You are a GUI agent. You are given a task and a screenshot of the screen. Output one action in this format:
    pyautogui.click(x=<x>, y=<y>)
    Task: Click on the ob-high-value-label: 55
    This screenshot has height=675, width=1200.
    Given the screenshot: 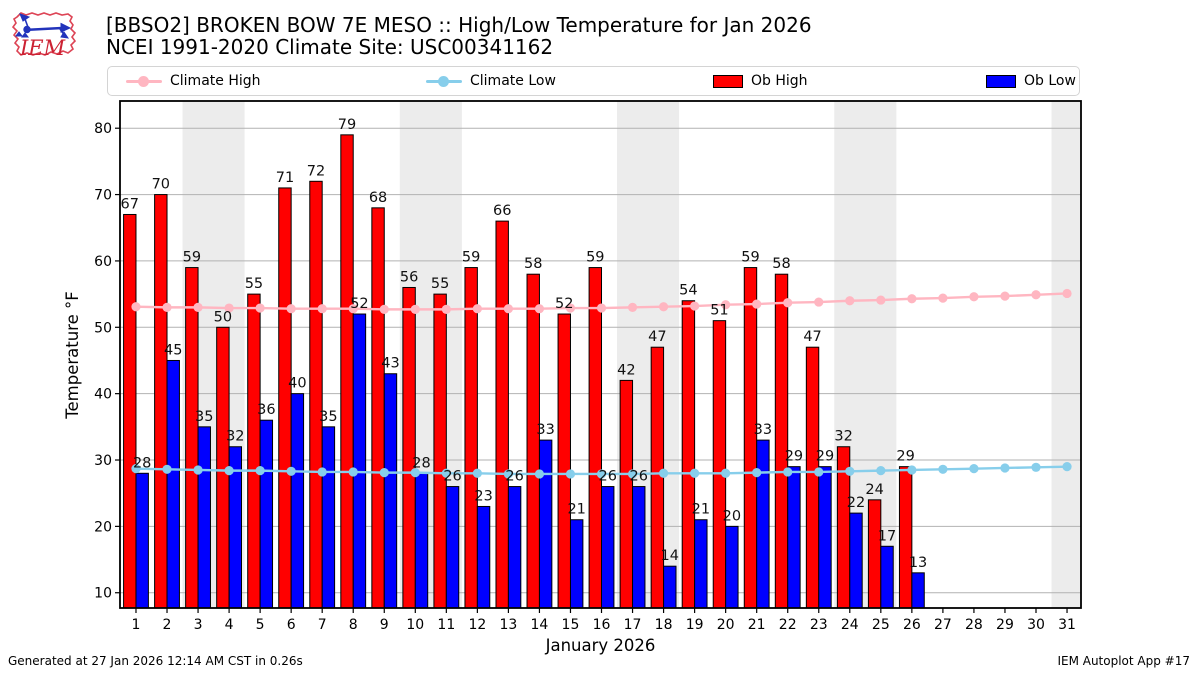 What is the action you would take?
    pyautogui.click(x=254, y=284)
    